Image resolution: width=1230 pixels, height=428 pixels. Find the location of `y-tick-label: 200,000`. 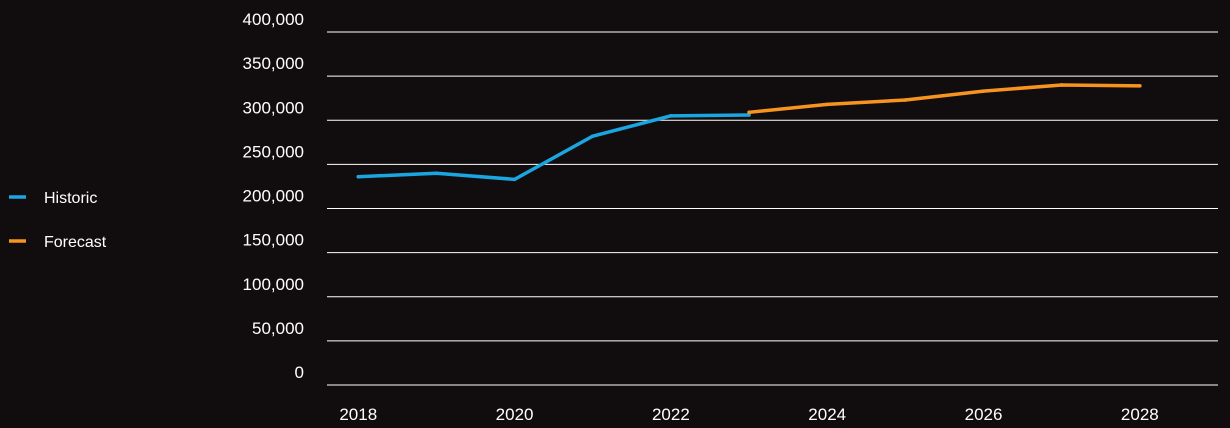

y-tick-label: 200,000 is located at coordinates (273, 196).